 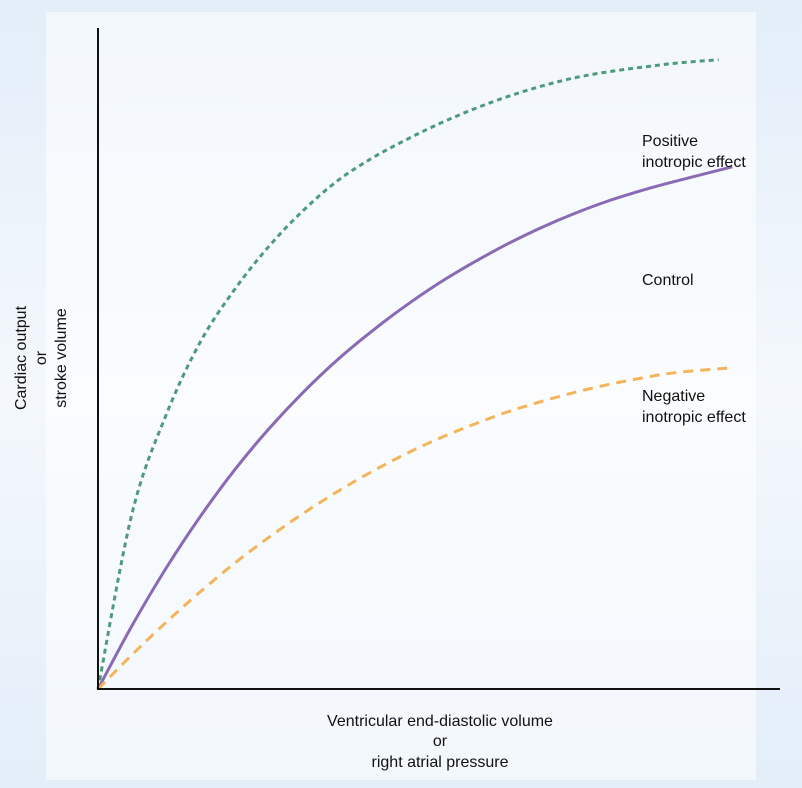 What do you see at coordinates (694, 407) in the screenshot?
I see `series-label-negative: Negative inotropic effect` at bounding box center [694, 407].